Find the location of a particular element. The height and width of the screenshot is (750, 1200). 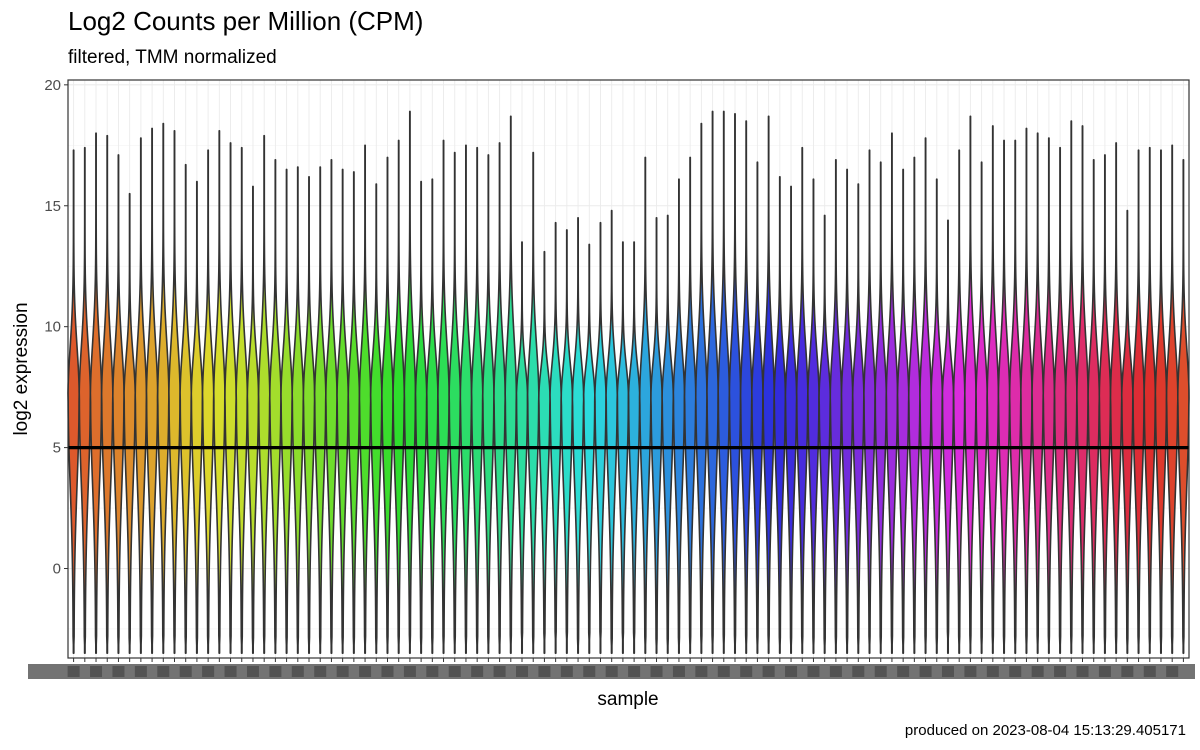

x-tick-label-blur is located at coordinates (611, 671).